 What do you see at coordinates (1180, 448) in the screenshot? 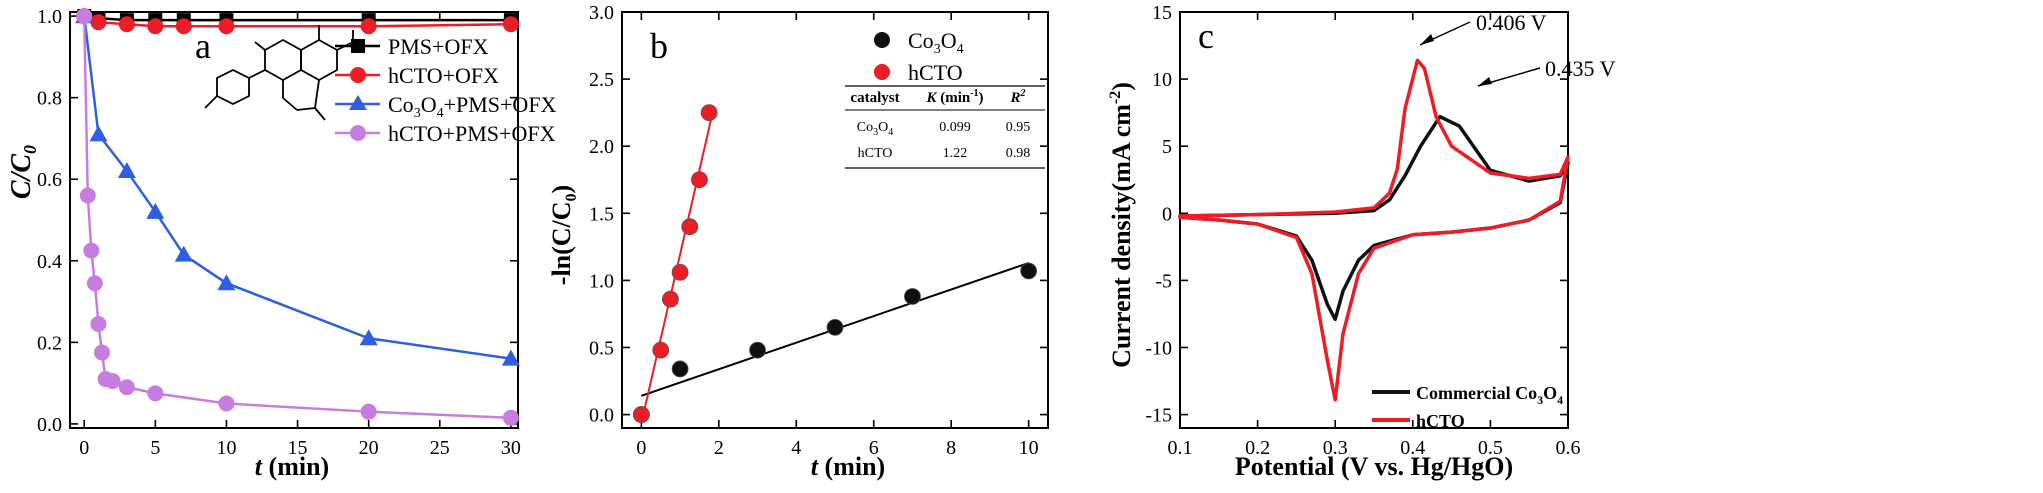
I see `panel-c-x-tick-label: 0.1` at bounding box center [1180, 448].